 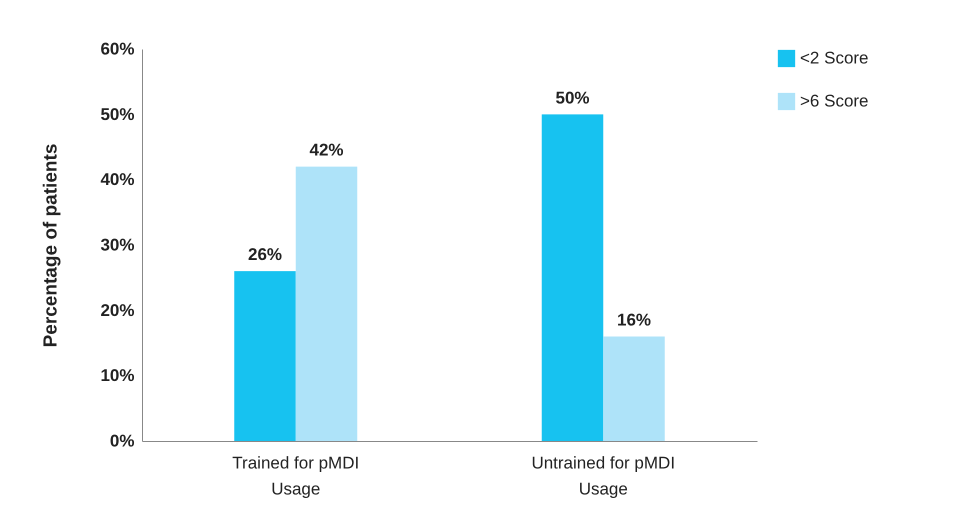 What do you see at coordinates (117, 245) in the screenshot?
I see `y-tick-label: 30%` at bounding box center [117, 245].